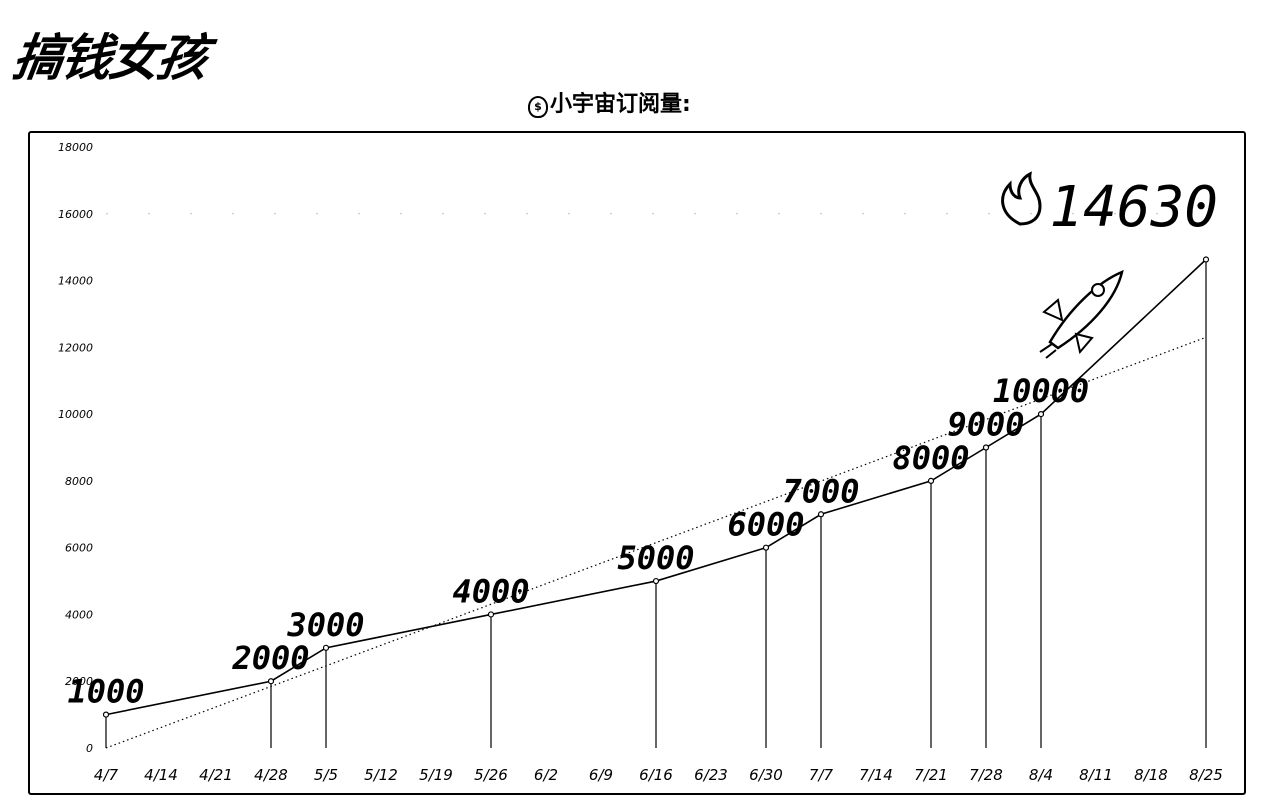 This screenshot has width=1280, height=806. I want to click on x-tick-label: 8/11, so click(1096, 775).